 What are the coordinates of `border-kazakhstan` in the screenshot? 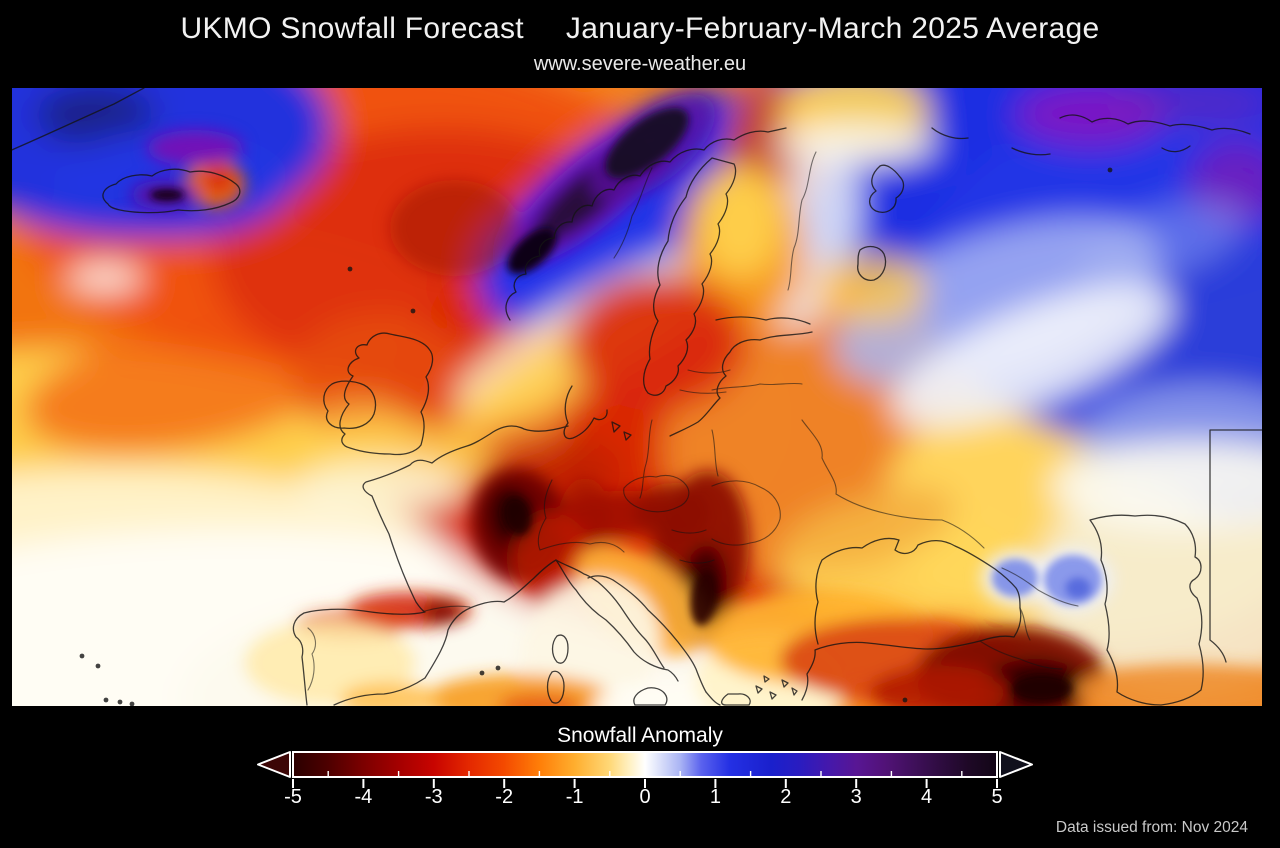 It's located at (1235, 546).